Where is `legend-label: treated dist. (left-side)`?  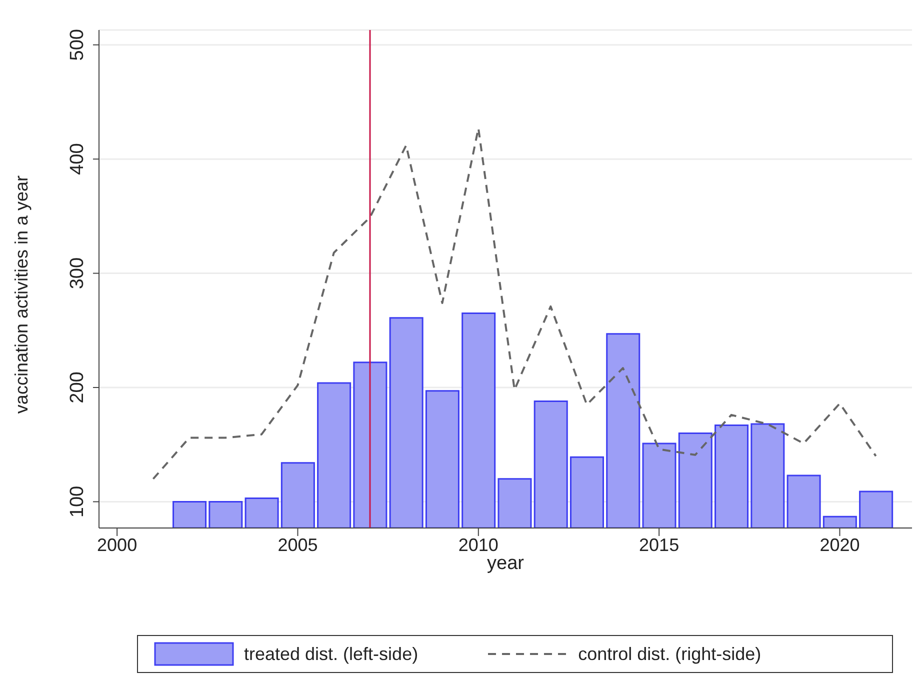
legend-label: treated dist. (left-side) is located at coordinates (331, 654).